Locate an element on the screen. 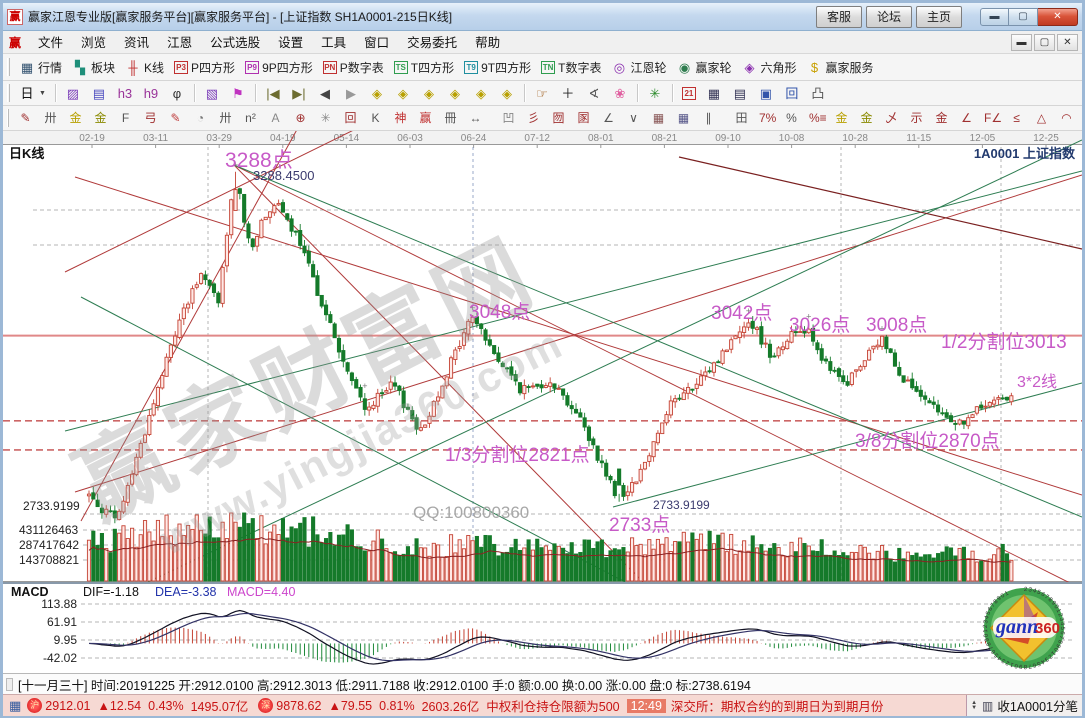 Image resolution: width=1085 pixels, height=718 pixels. notes-button: ▤ is located at coordinates (740, 93).